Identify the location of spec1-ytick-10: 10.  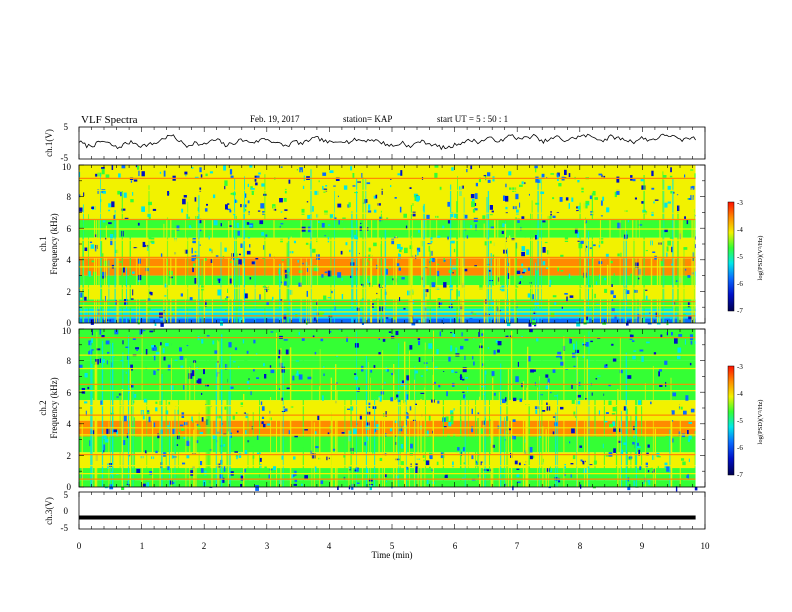
(67, 167).